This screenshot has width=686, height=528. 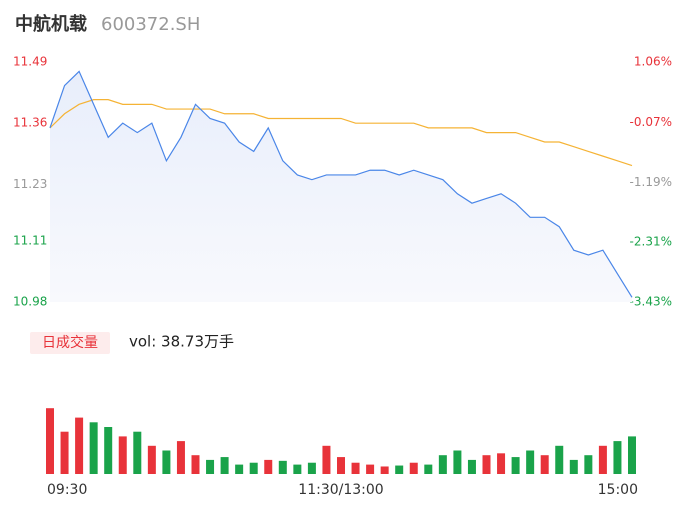 What do you see at coordinates (651, 122) in the screenshot?
I see `y2-tick-label: -0.07%` at bounding box center [651, 122].